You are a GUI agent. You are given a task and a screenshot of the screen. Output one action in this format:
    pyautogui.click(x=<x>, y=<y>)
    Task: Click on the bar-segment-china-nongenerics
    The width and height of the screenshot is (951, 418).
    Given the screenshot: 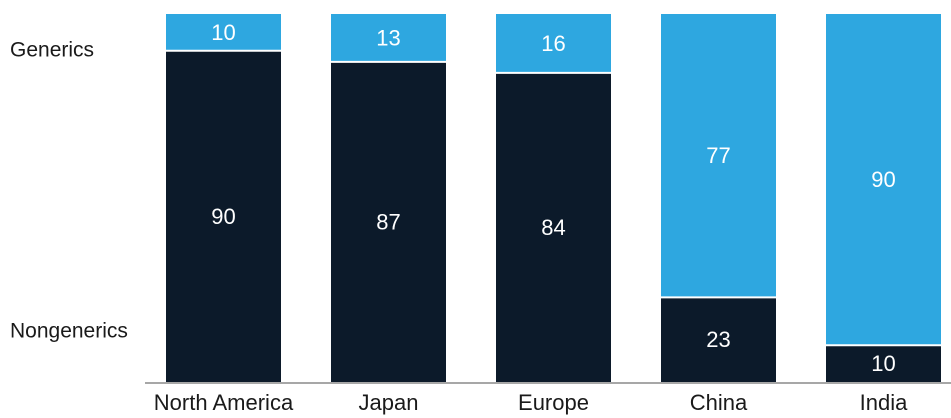 What is the action you would take?
    pyautogui.click(x=718, y=339)
    